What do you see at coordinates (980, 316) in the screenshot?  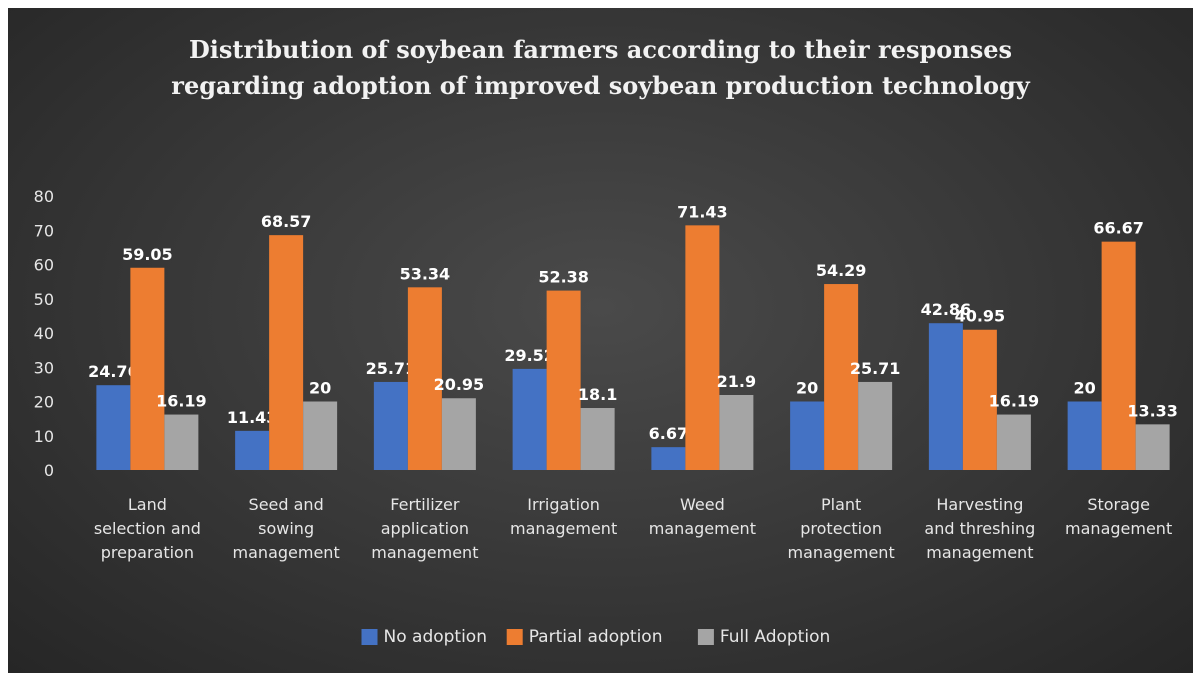 I see `data-label: 40.95` at bounding box center [980, 316].